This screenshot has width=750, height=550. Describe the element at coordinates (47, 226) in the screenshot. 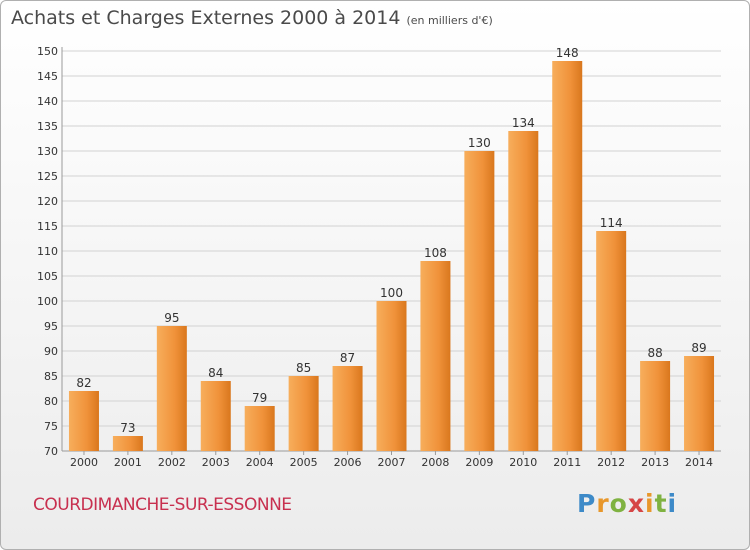

I see `y-tick-label: 115` at that location.